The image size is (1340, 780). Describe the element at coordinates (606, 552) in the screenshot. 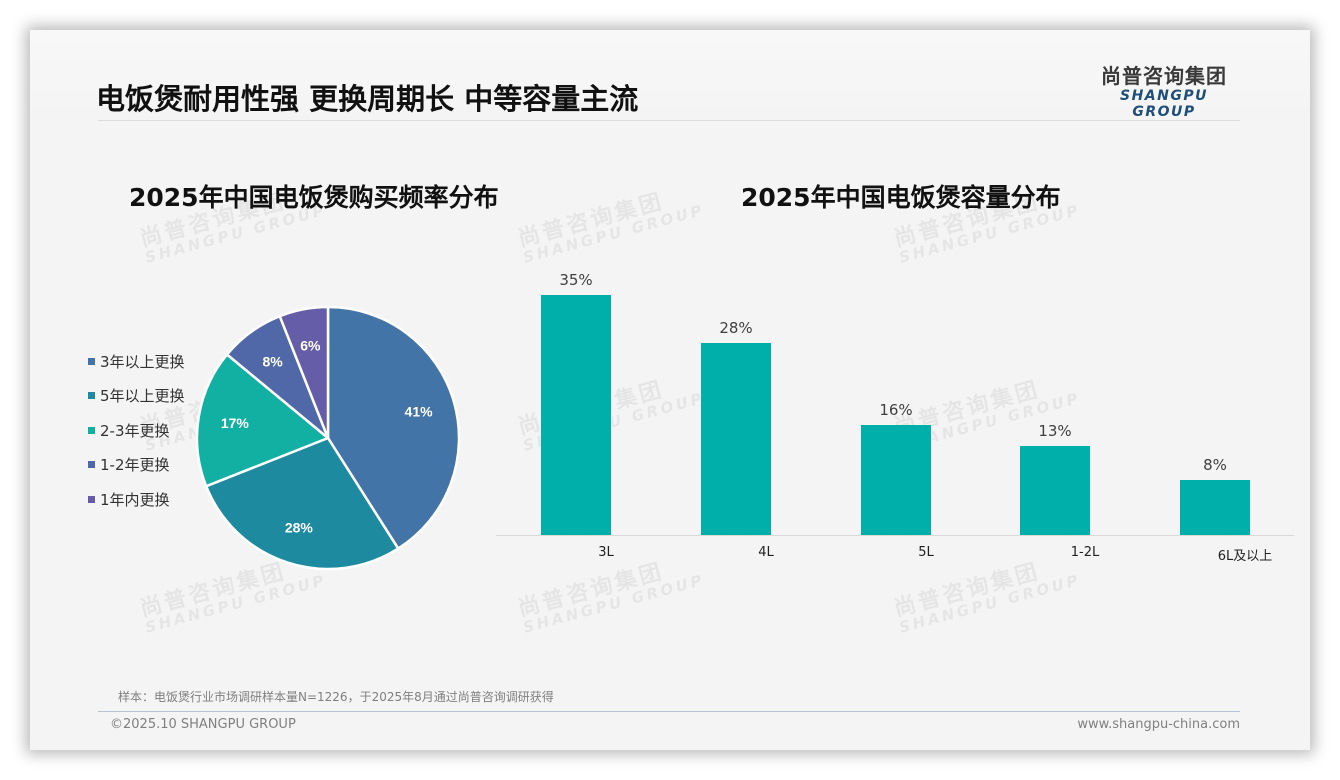

I see `x-tick-label: 3L` at that location.